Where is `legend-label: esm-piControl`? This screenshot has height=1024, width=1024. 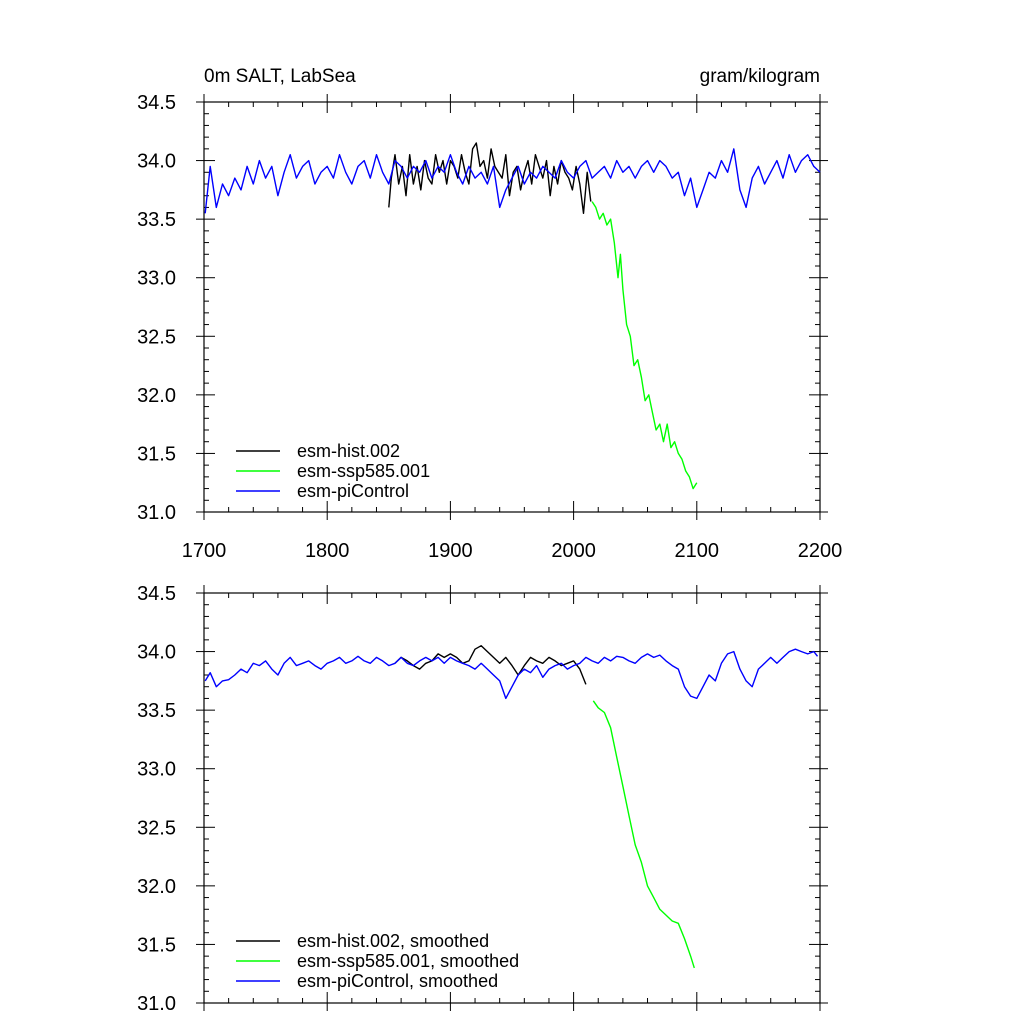 legend-label: esm-piControl is located at coordinates (353, 491).